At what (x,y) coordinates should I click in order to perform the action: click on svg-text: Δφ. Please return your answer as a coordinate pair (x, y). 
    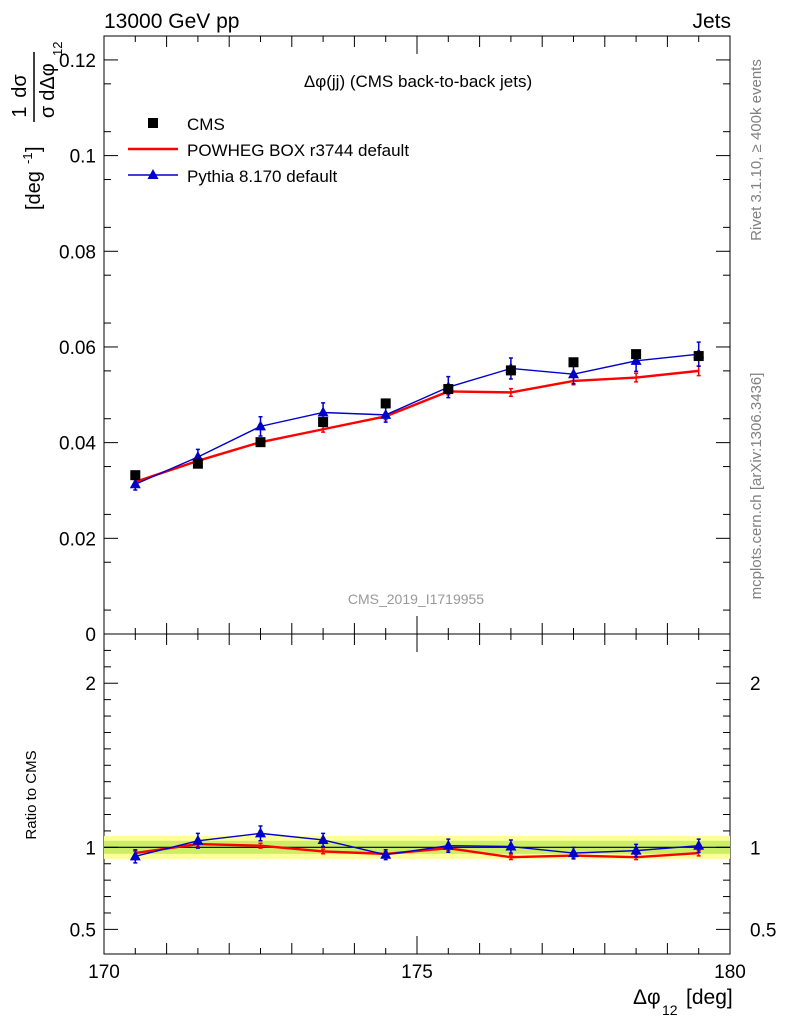
    Looking at the image, I should click on (647, 997).